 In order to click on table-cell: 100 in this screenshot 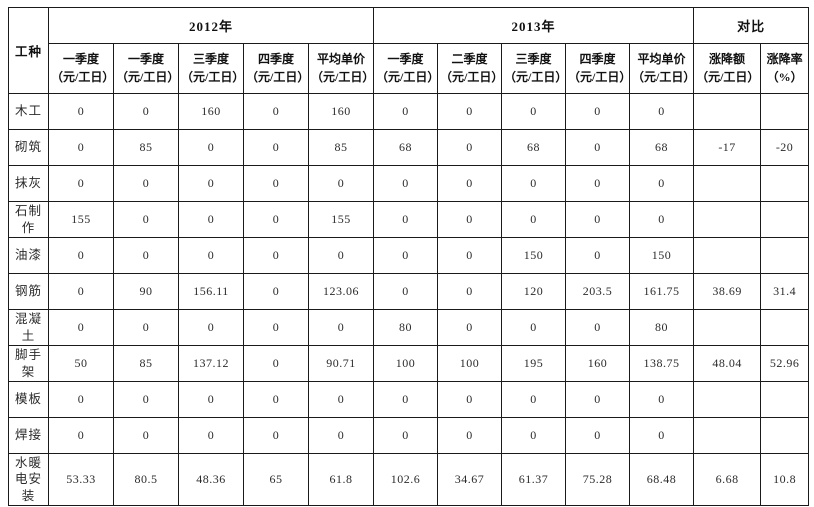, I will do `click(470, 363)`.